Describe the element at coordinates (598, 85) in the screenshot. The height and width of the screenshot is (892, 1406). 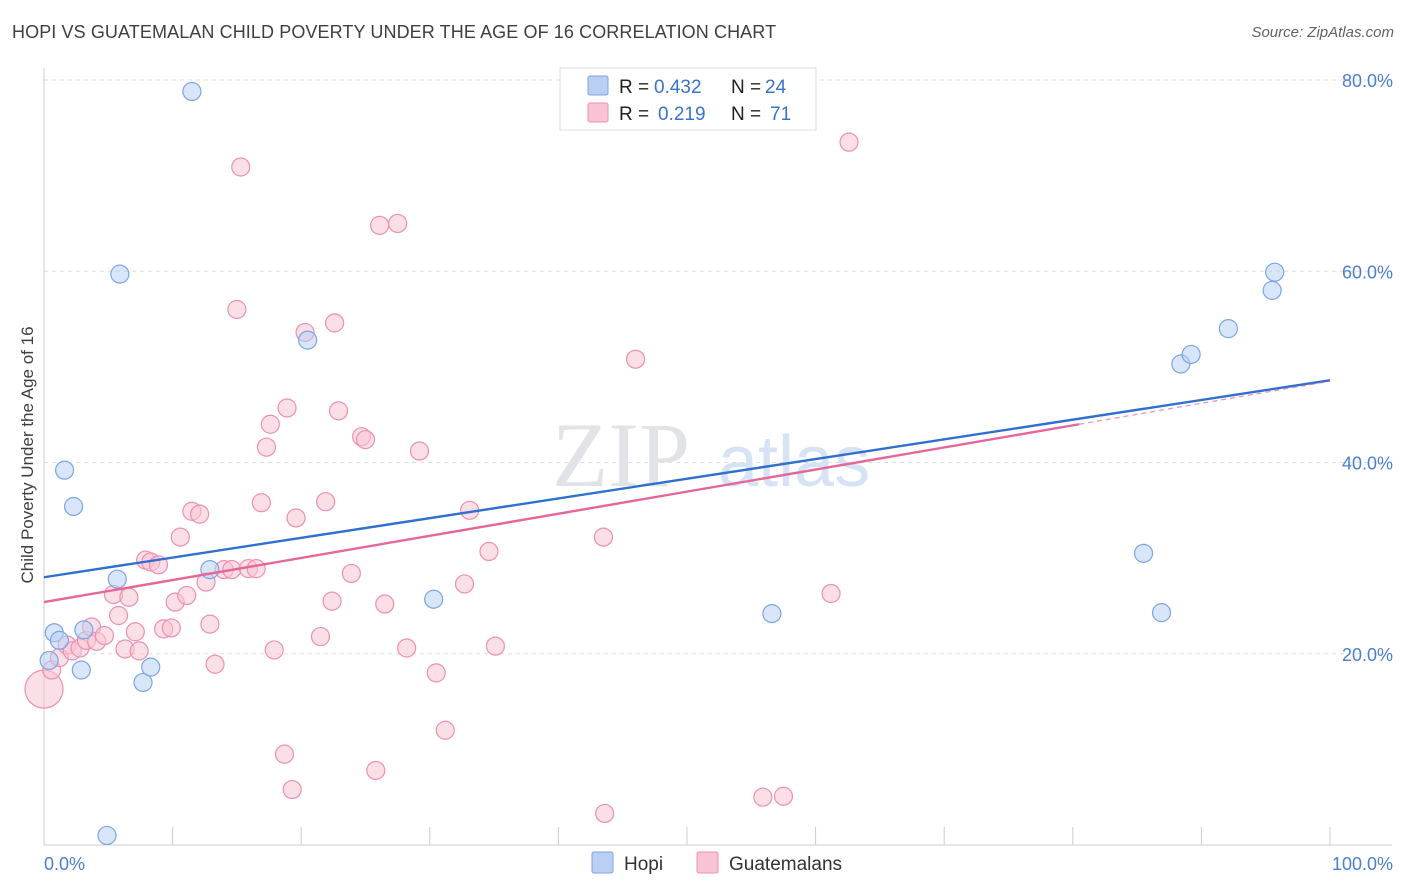
I see `legend-swatch-hopi` at that location.